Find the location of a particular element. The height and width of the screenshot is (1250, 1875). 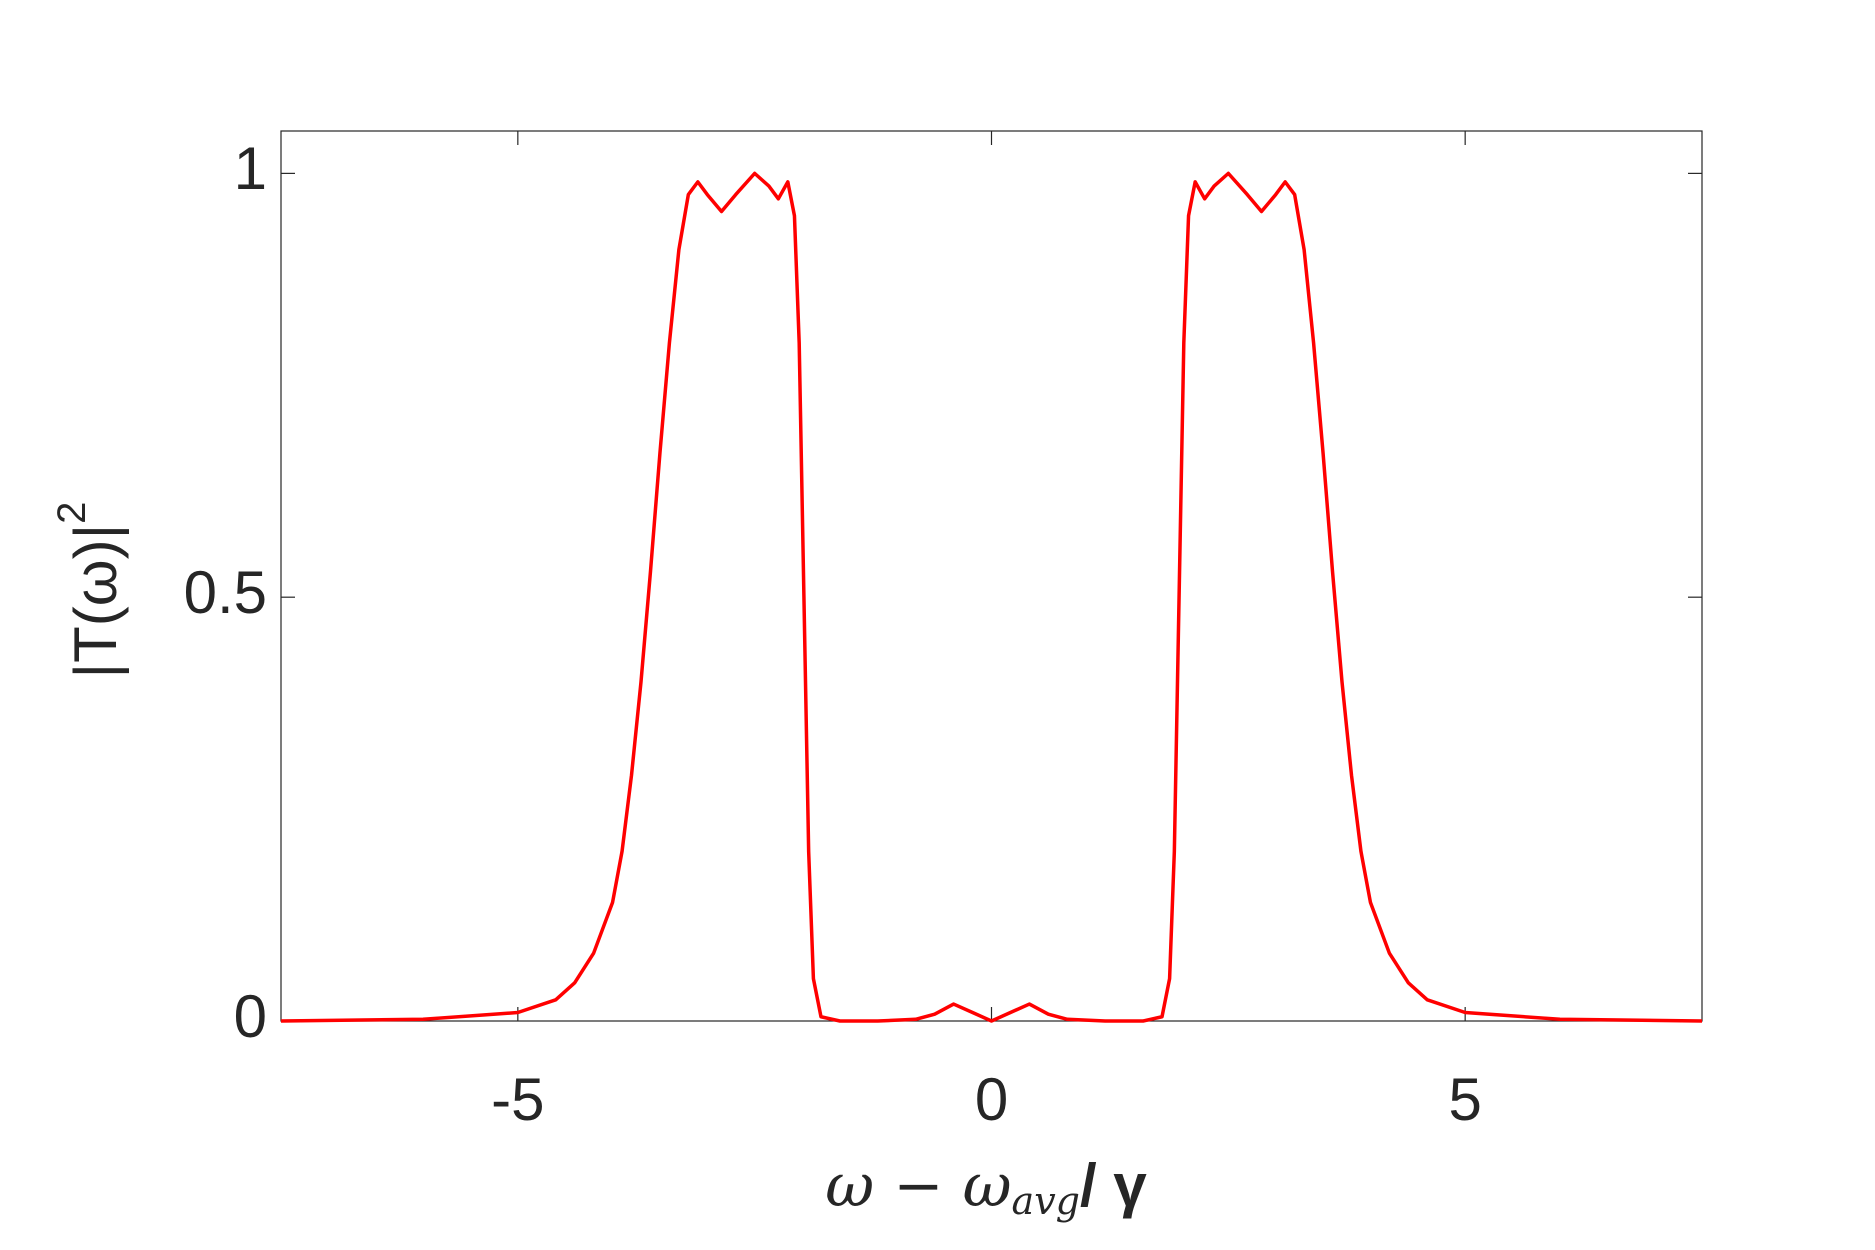

y-axis-label: |T(ω)|2 is located at coordinates (89, 590).